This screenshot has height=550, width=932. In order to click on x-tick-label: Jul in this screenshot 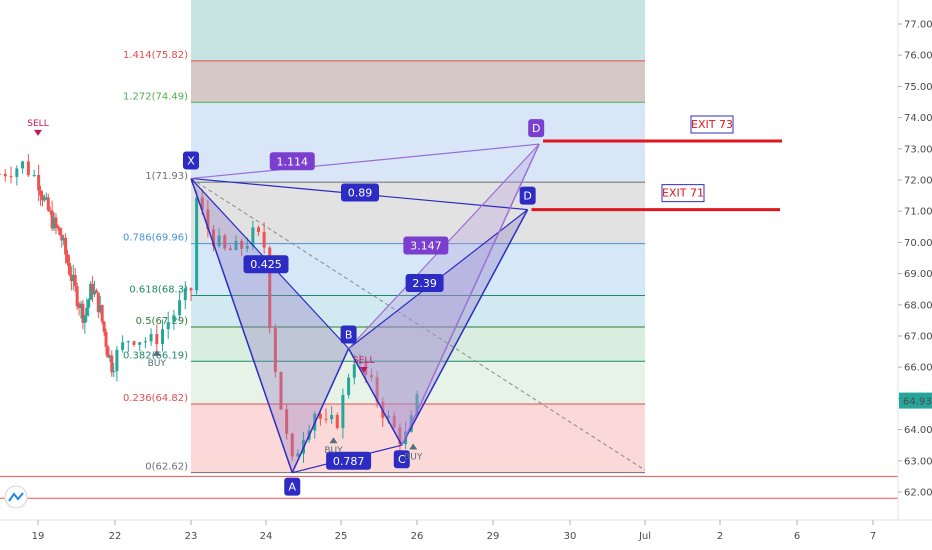, I will do `click(644, 536)`.